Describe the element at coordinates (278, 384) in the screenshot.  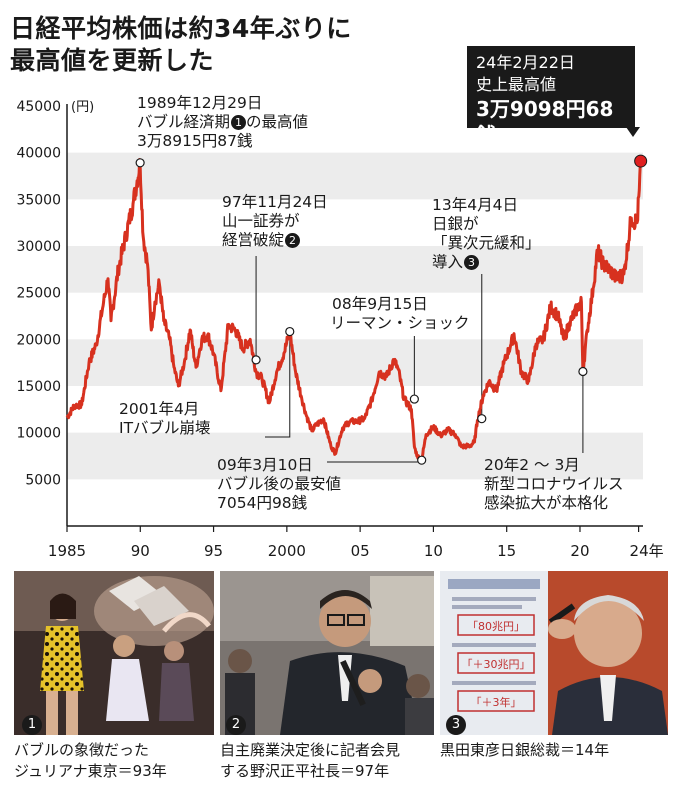
I see `leader-it-bubble` at that location.